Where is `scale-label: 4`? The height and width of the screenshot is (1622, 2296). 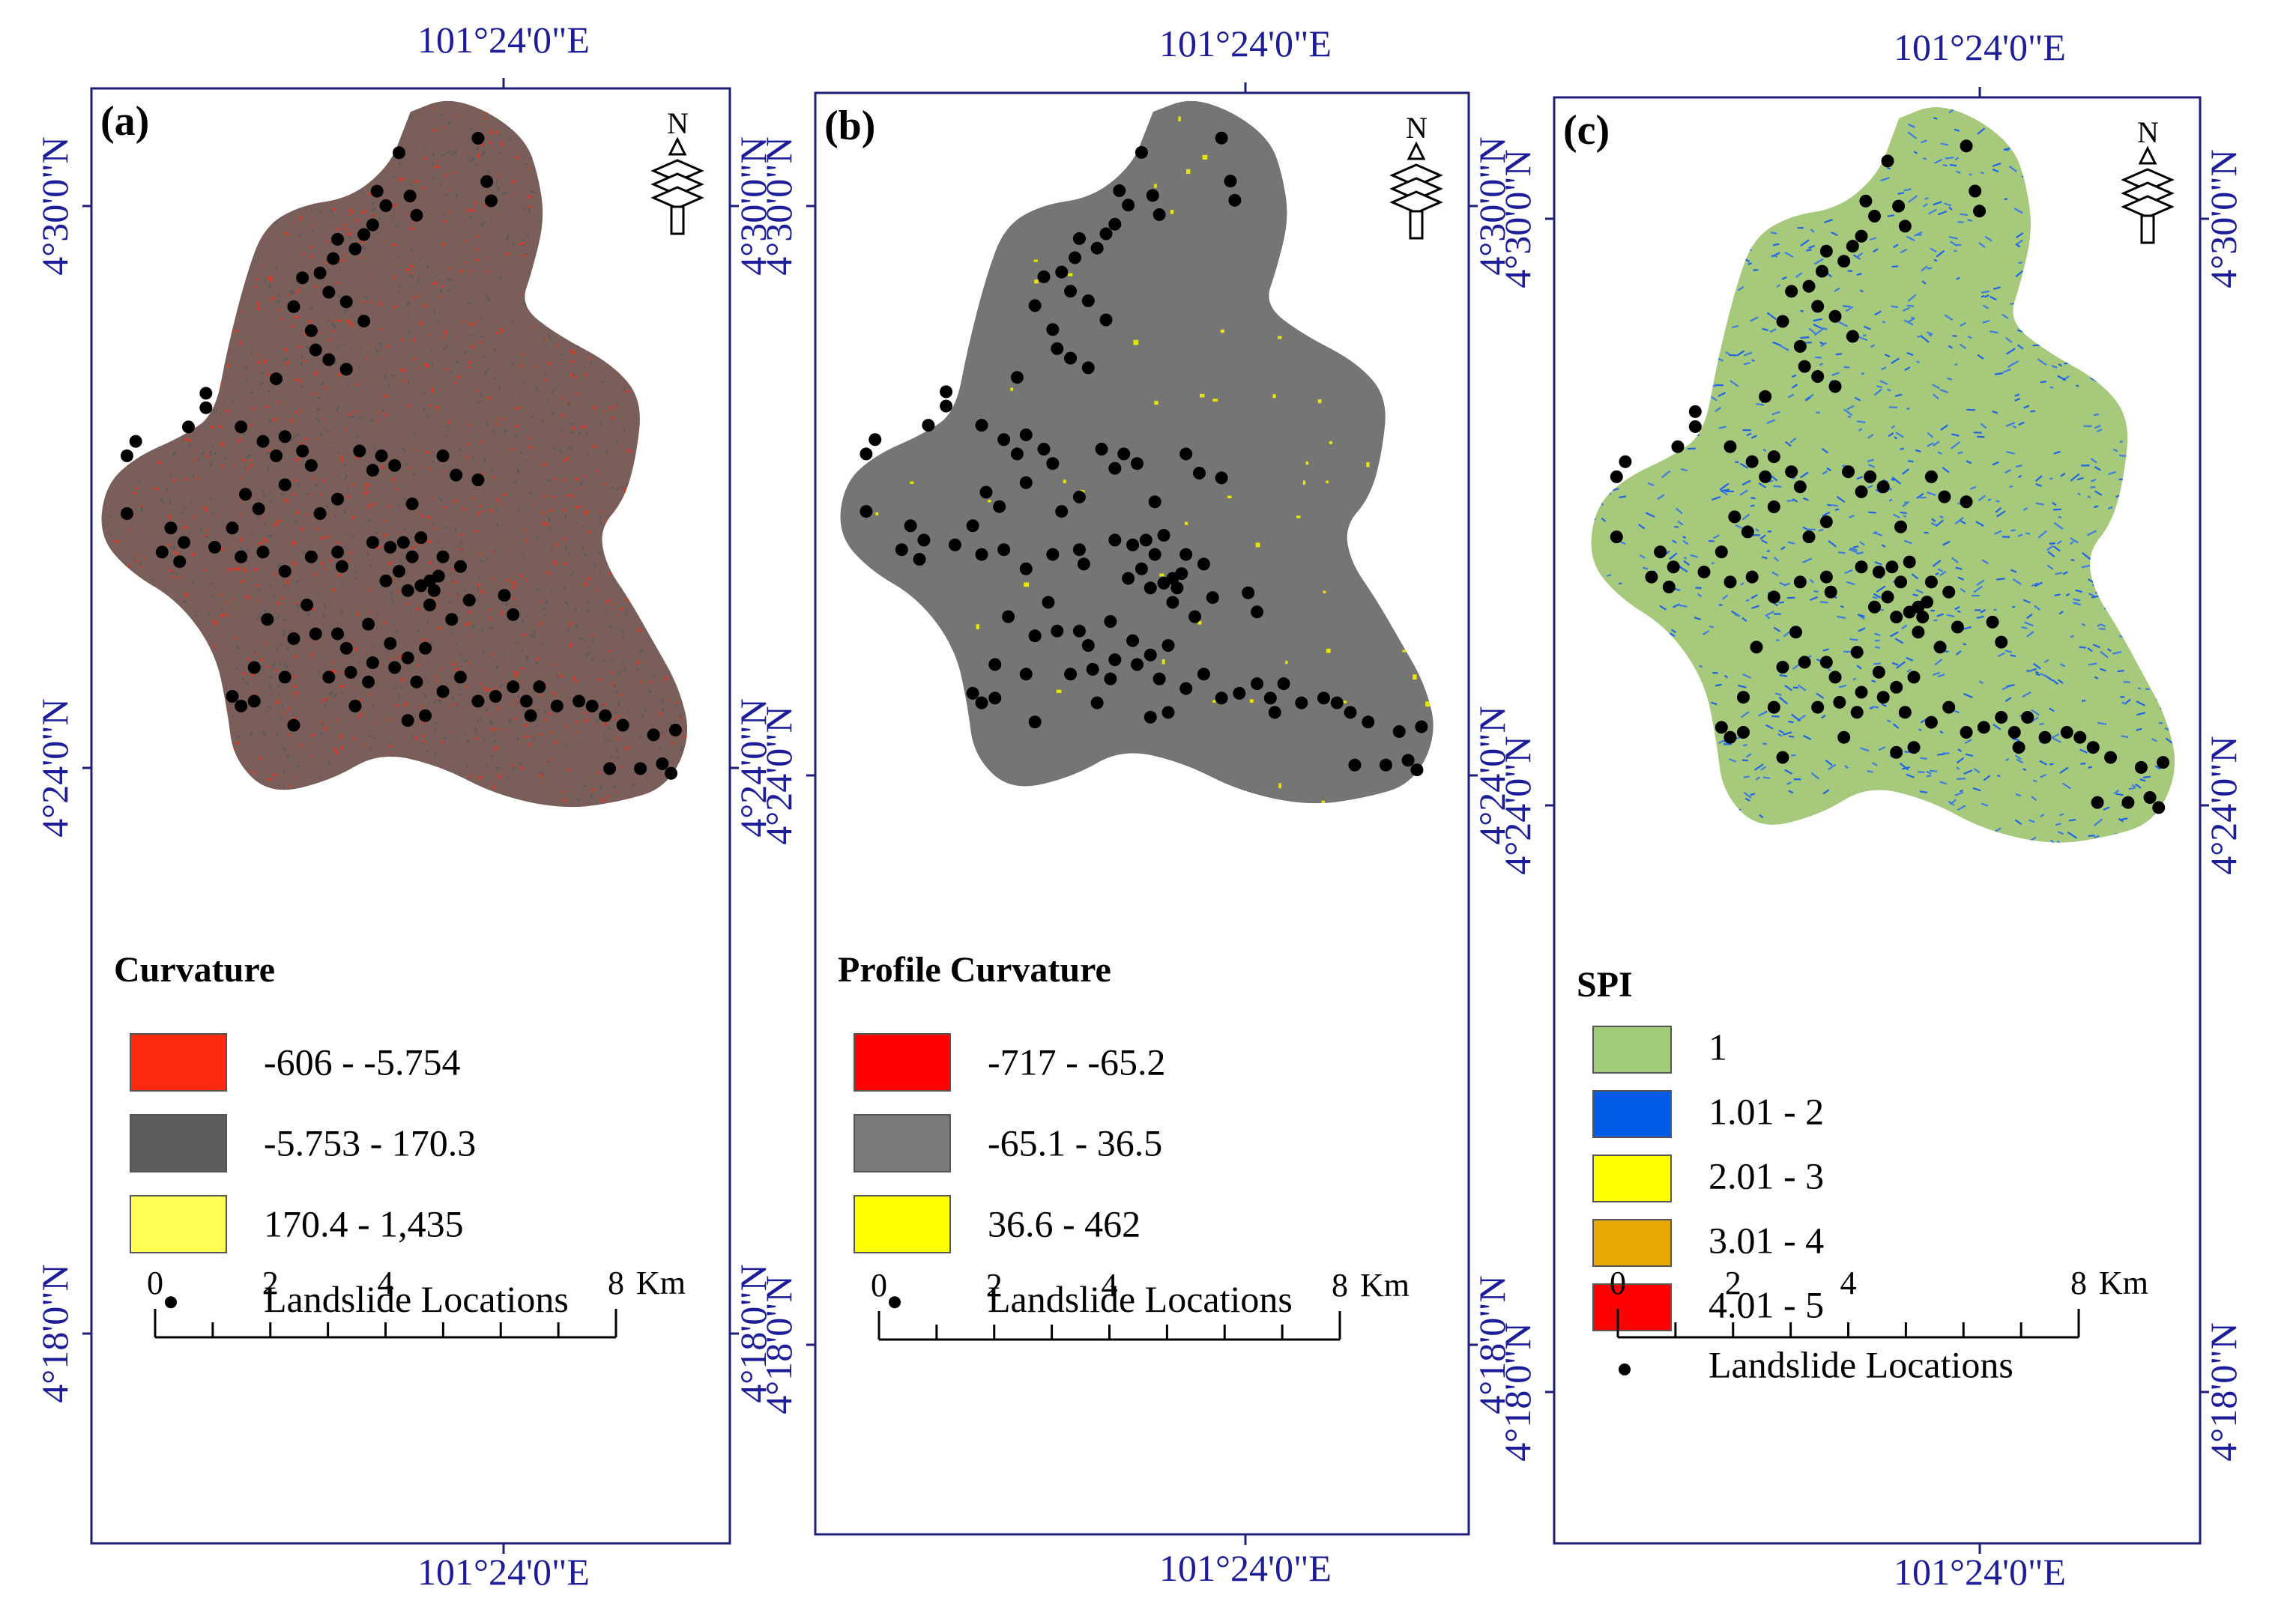
scale-label: 4 is located at coordinates (1848, 1283).